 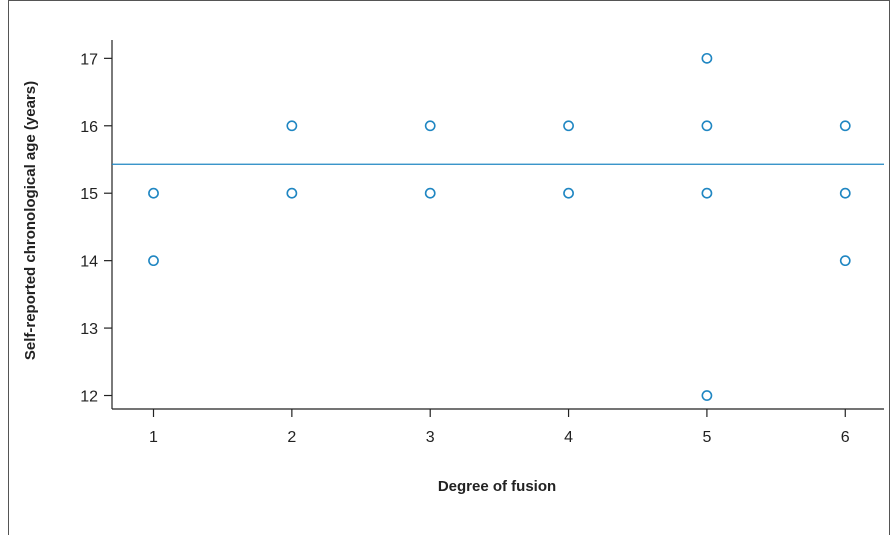 What do you see at coordinates (89, 329) in the screenshot?
I see `y-tick-label: 13` at bounding box center [89, 329].